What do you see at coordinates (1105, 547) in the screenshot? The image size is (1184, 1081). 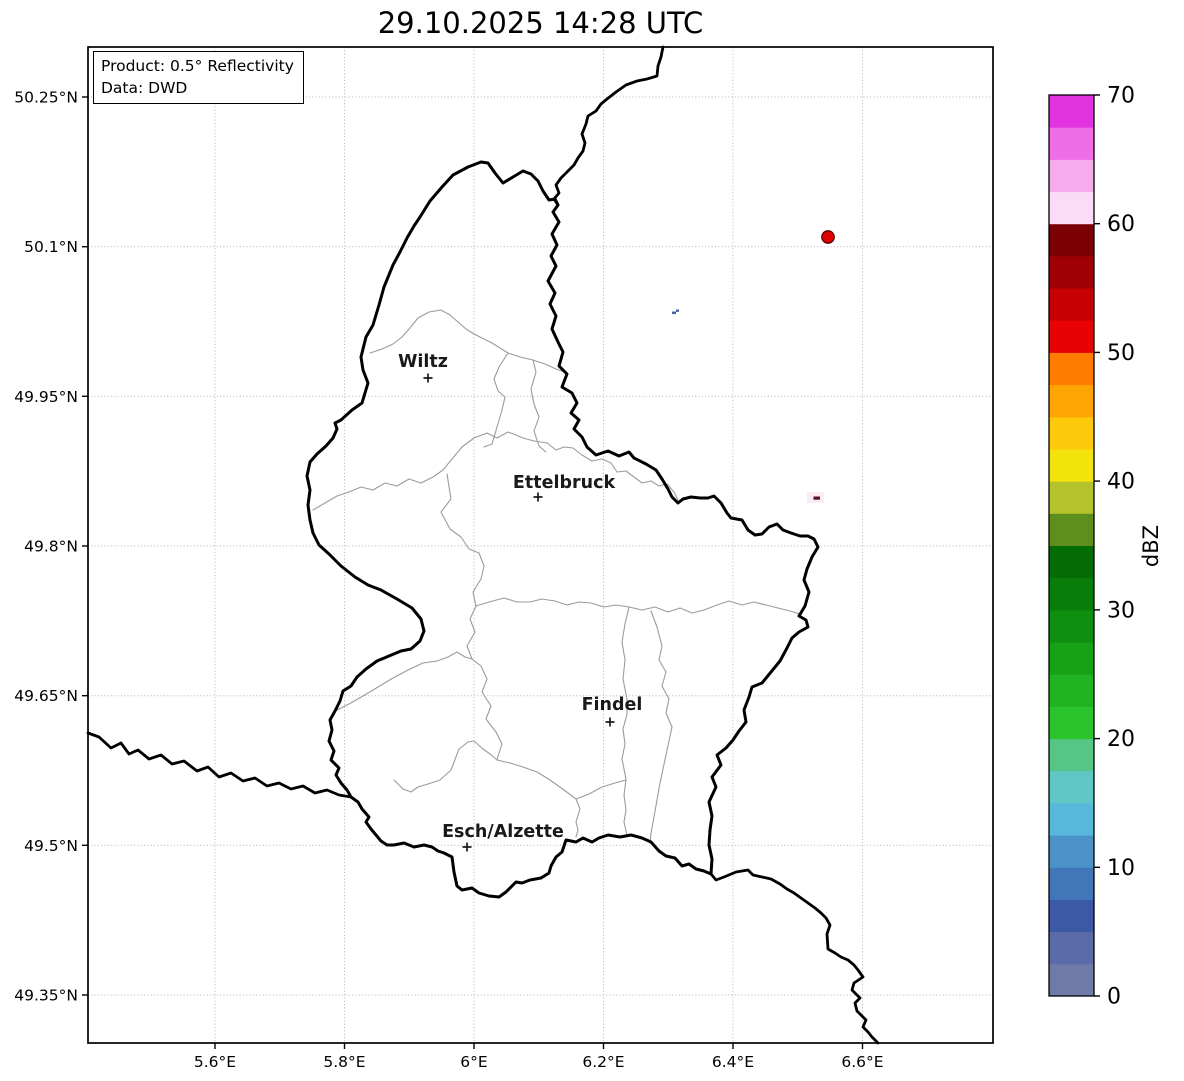 I see `colorbar: 0 10 20 30 40 50 60 70 dBZ` at bounding box center [1105, 547].